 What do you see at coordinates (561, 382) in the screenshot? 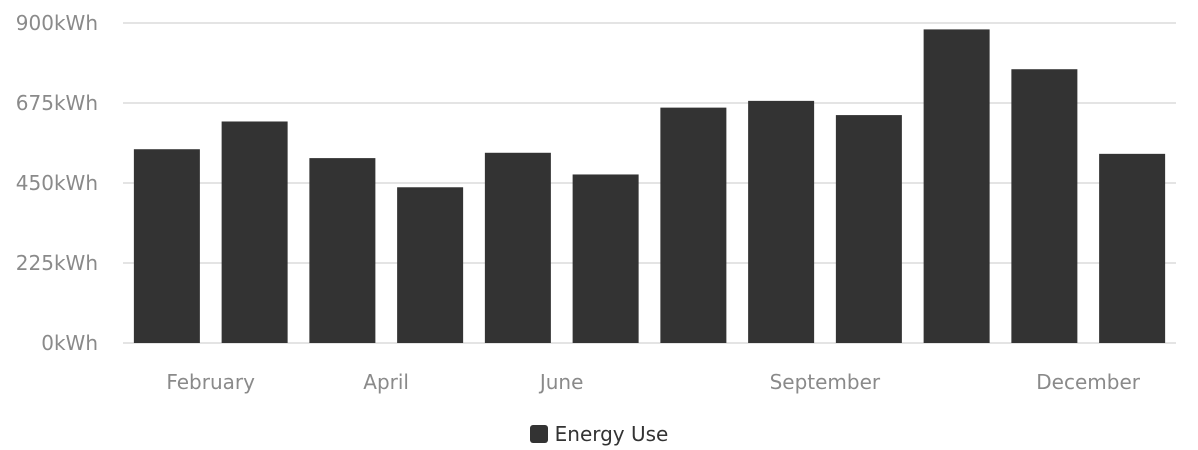
I see `x-tick-label-june: June` at bounding box center [561, 382].